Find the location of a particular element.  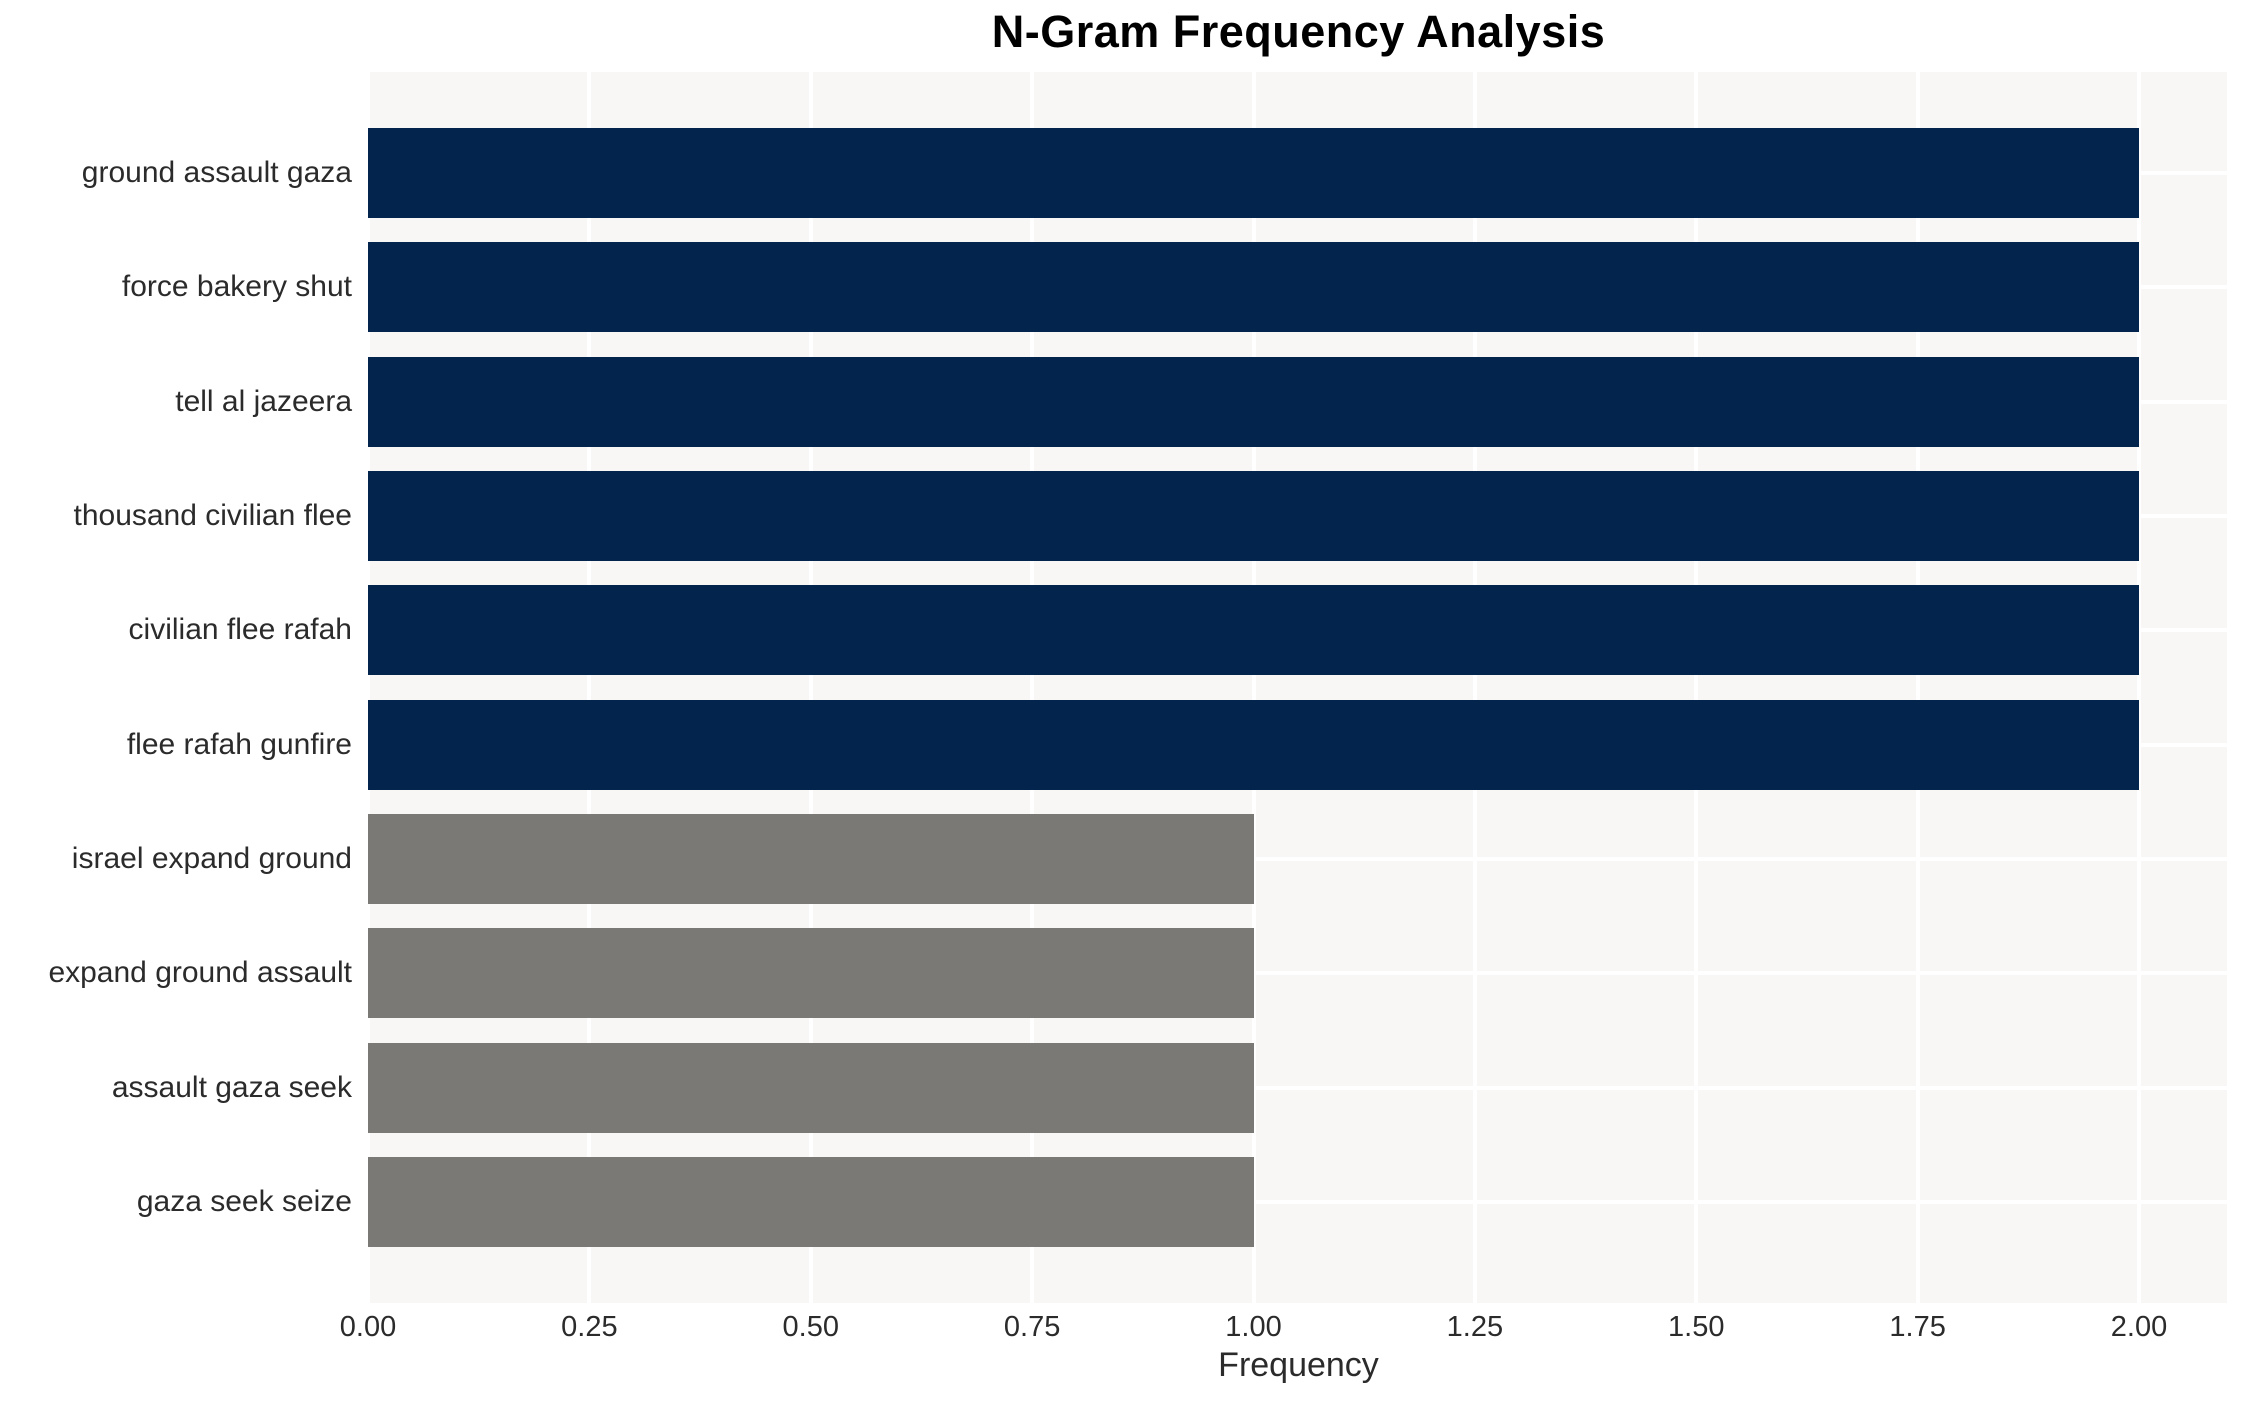

x-tick-label: 1.50 is located at coordinates (1696, 1327).